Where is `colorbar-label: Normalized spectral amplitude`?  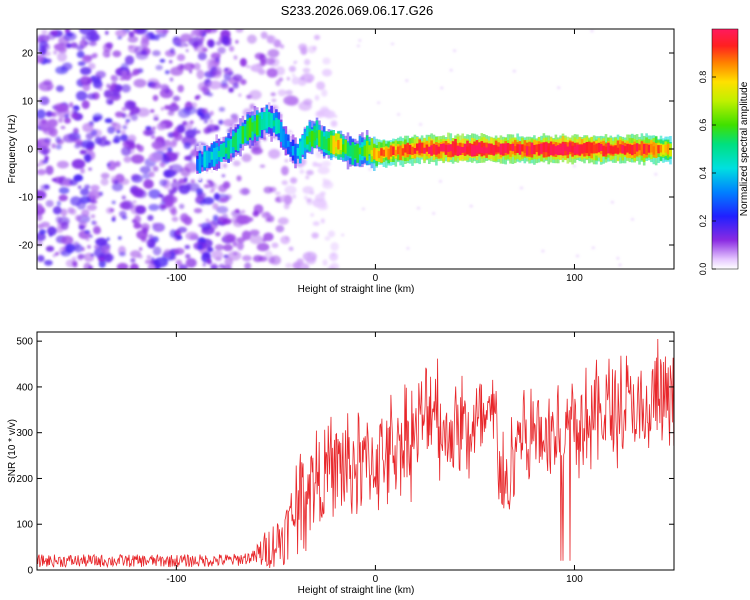 colorbar-label: Normalized spectral amplitude is located at coordinates (744, 148).